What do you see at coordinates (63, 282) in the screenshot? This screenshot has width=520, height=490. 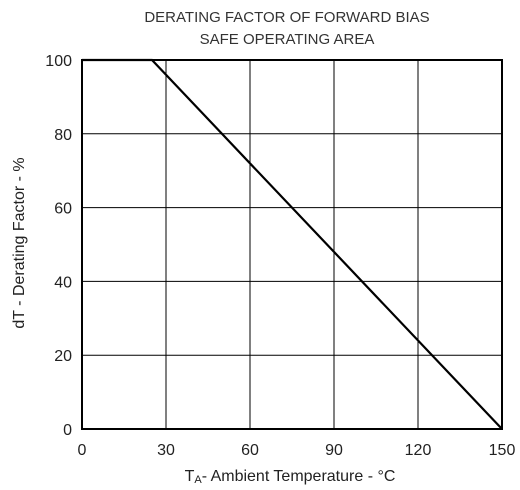 I see `y-tick-label: 40` at bounding box center [63, 282].